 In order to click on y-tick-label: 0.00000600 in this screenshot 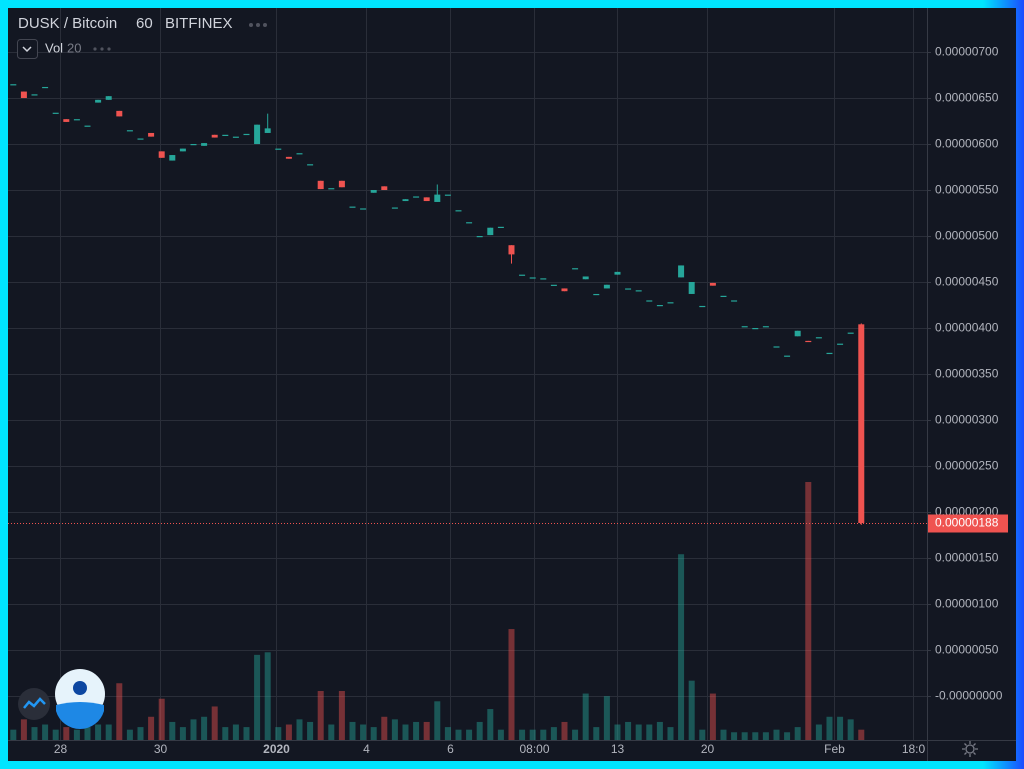, I will do `click(967, 144)`.